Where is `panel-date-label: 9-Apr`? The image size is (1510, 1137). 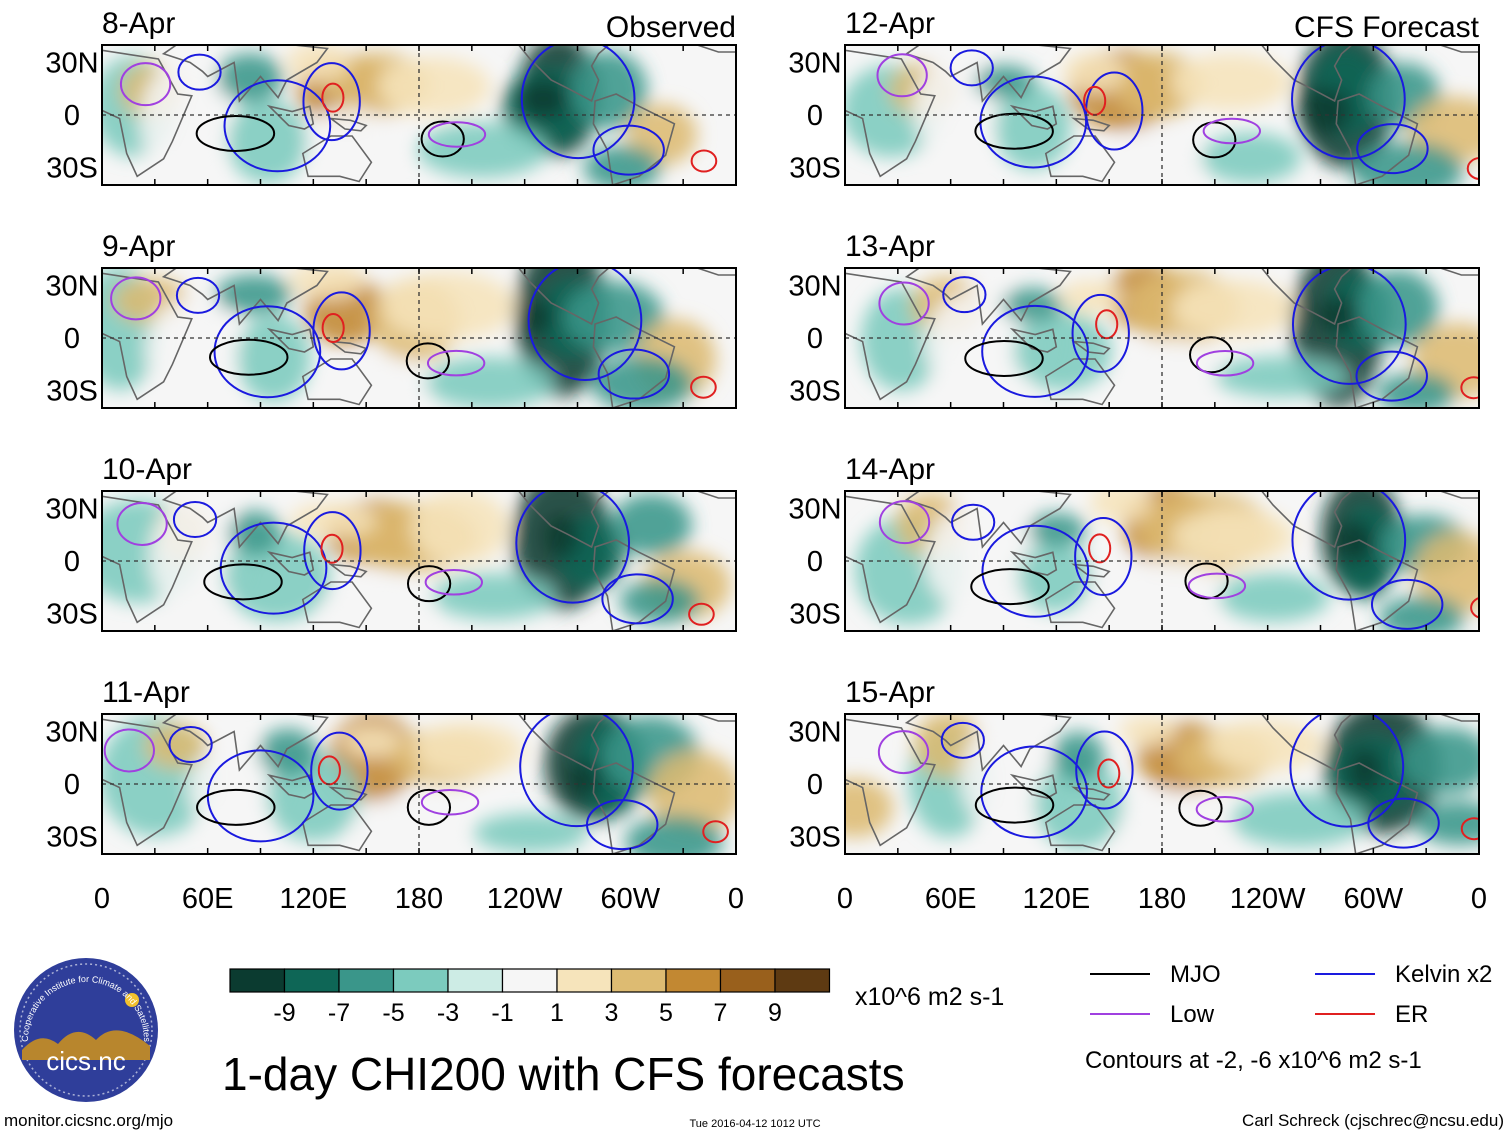 panel-date-label: 9-Apr is located at coordinates (138, 246).